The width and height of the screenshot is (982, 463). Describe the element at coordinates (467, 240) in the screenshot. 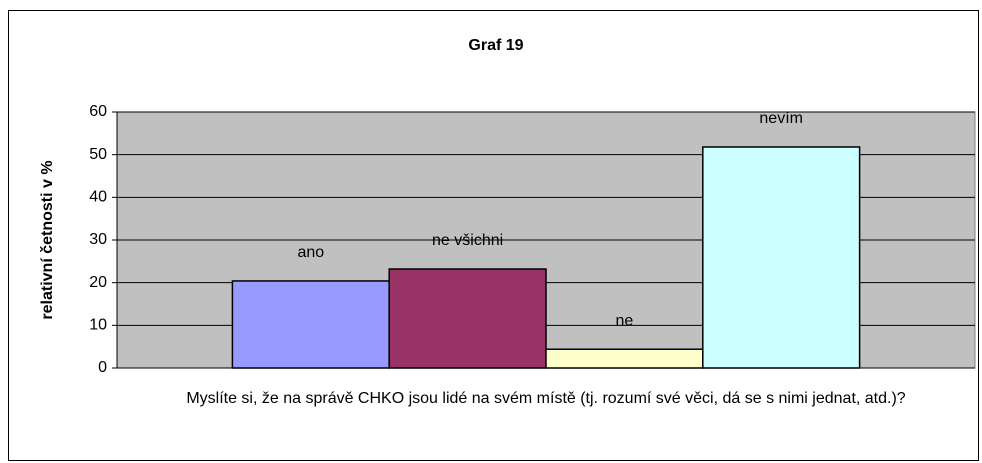

I see `data-label: ne všichni` at that location.